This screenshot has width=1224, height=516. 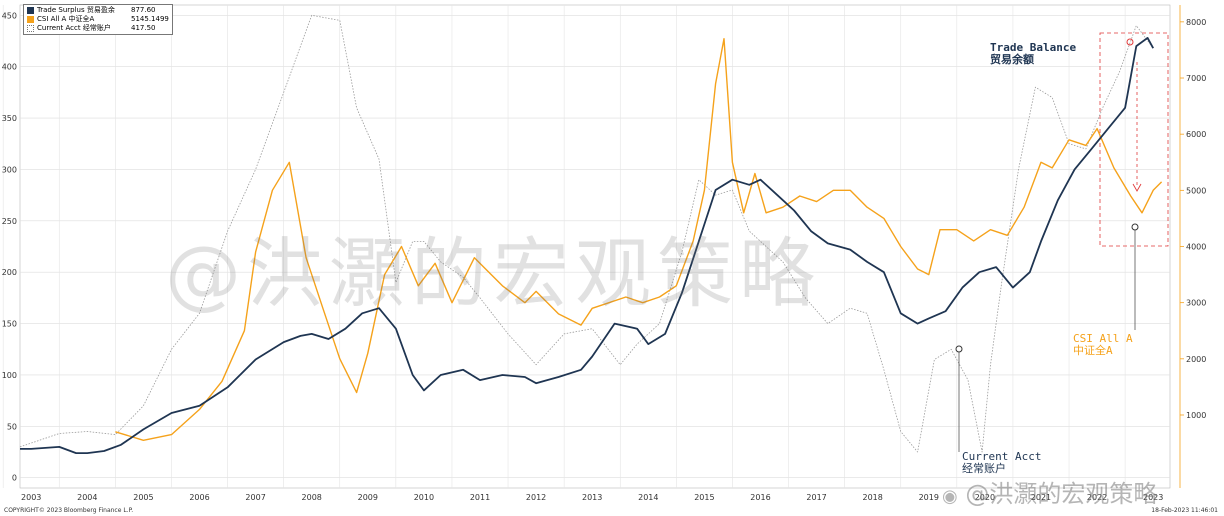 What do you see at coordinates (76, 10) in the screenshot?
I see `legend-label: Trade Surplus 贸易盈余` at bounding box center [76, 10].